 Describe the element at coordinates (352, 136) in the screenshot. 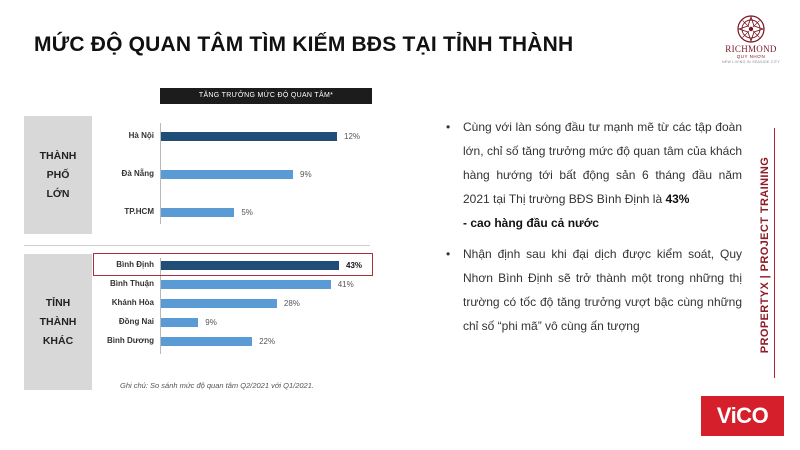

I see `data-label: 12%` at that location.